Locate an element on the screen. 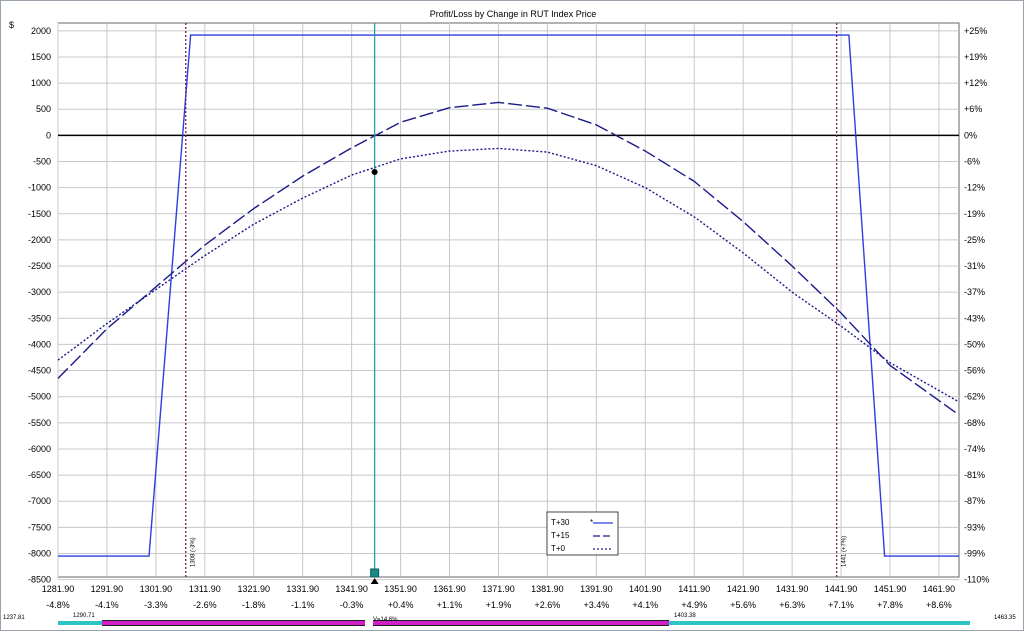  x-tick-price-label: 1361.90 is located at coordinates (449, 589).